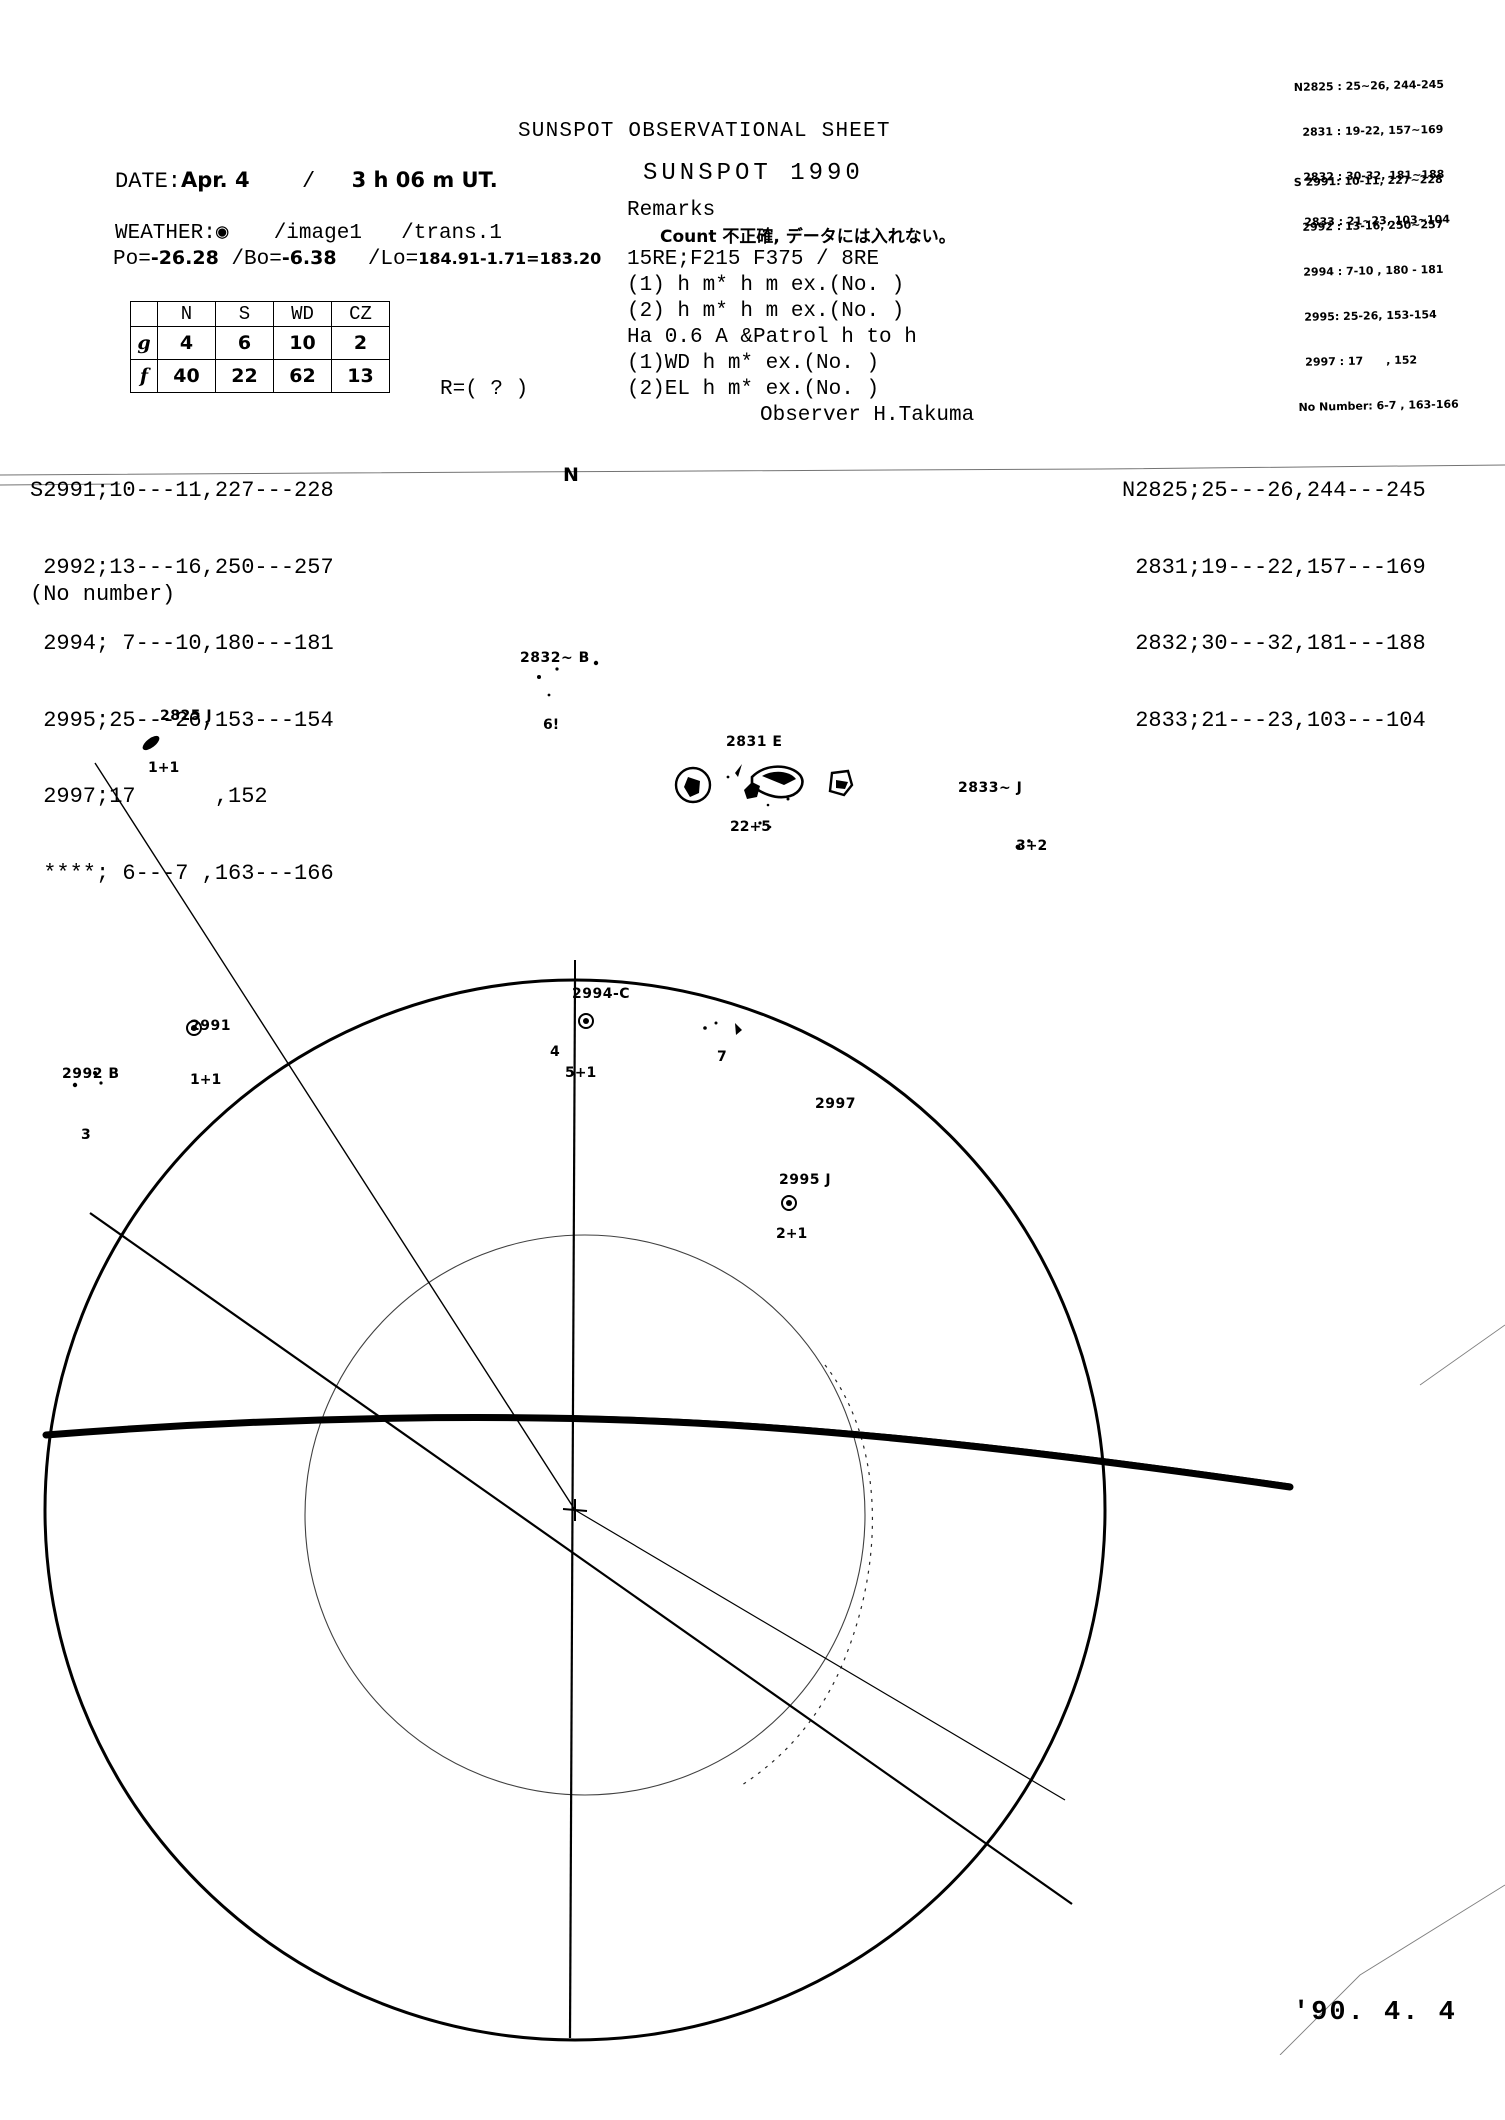 The image size is (1505, 2120). I want to click on table-row: g 4 6 10 2, so click(260, 343).